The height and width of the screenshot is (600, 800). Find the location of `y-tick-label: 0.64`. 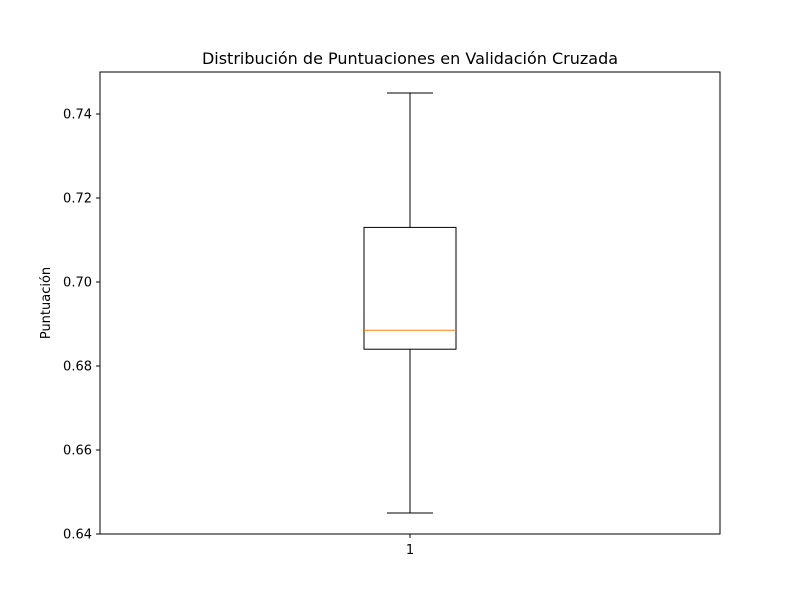

y-tick-label: 0.64 is located at coordinates (77, 535).